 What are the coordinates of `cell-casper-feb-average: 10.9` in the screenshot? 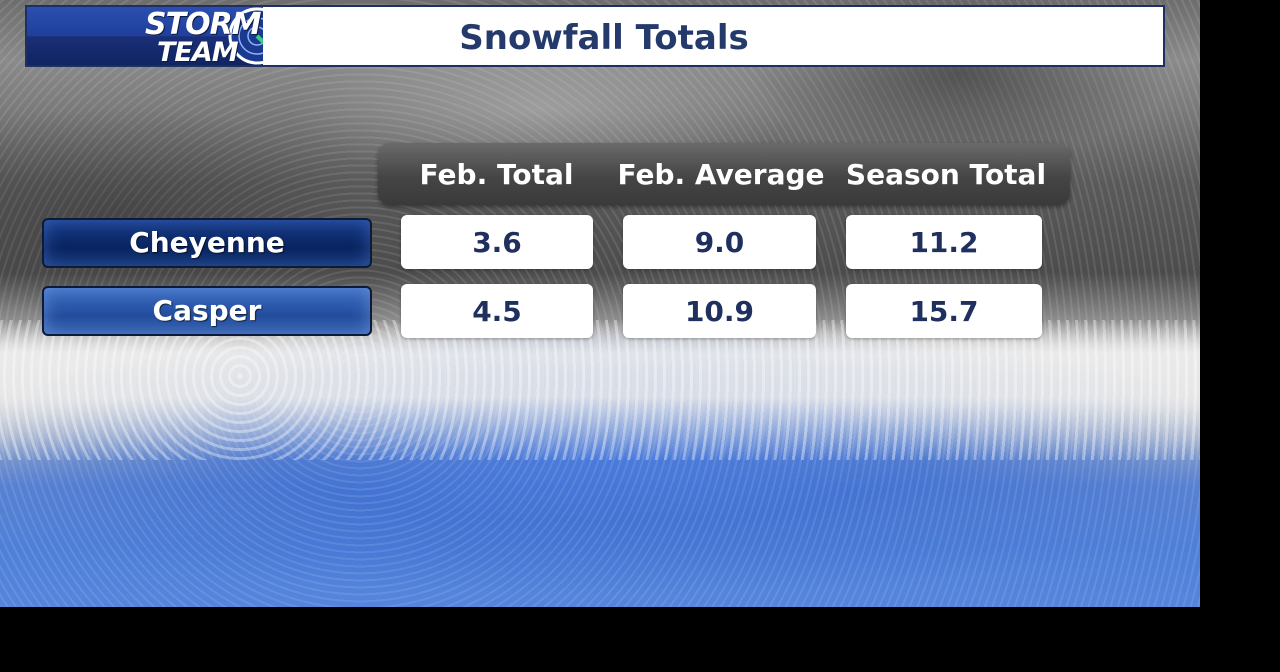 It's located at (719, 311).